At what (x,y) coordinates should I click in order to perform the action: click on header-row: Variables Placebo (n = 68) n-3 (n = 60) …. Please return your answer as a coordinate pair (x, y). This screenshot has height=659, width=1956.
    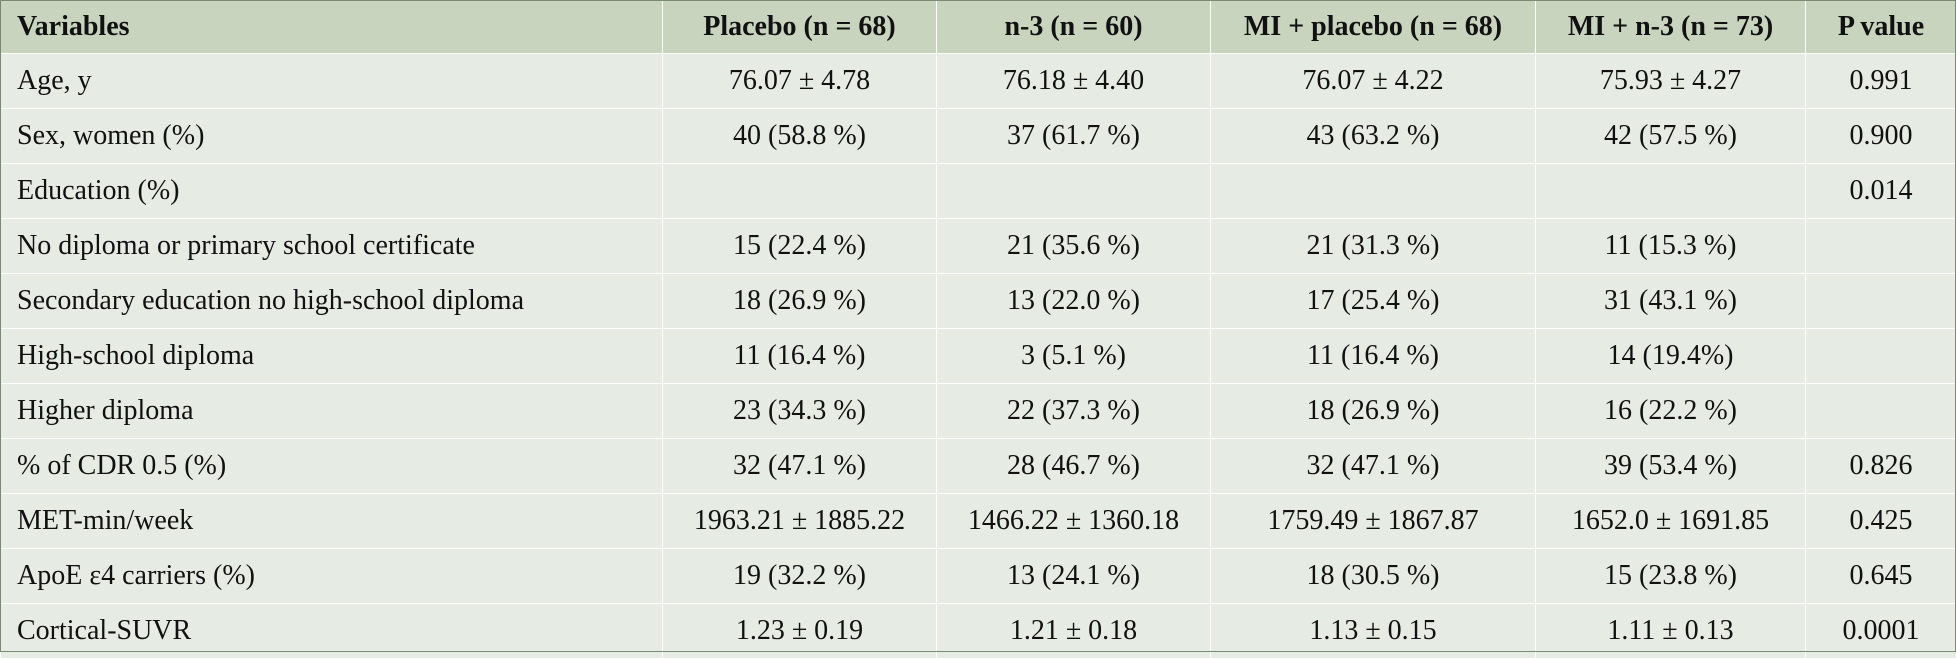
    Looking at the image, I should click on (978, 27).